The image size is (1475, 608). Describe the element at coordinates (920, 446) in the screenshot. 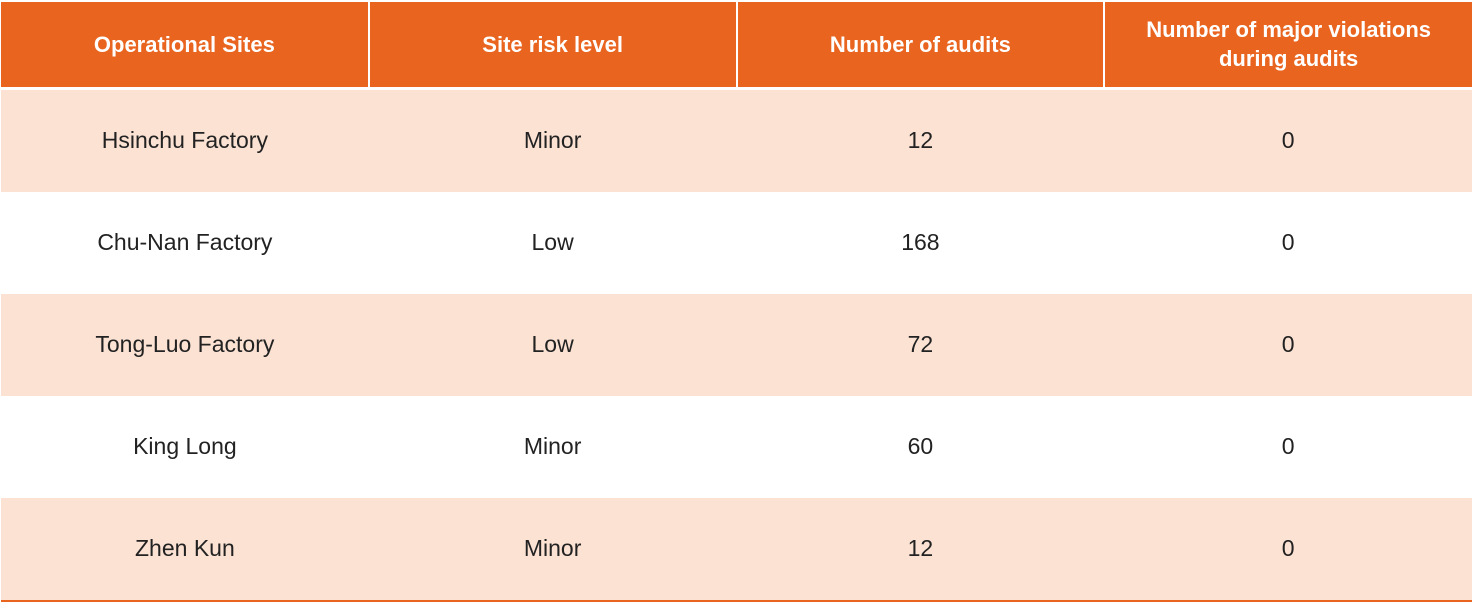

I see `cell-audits: 60` at that location.